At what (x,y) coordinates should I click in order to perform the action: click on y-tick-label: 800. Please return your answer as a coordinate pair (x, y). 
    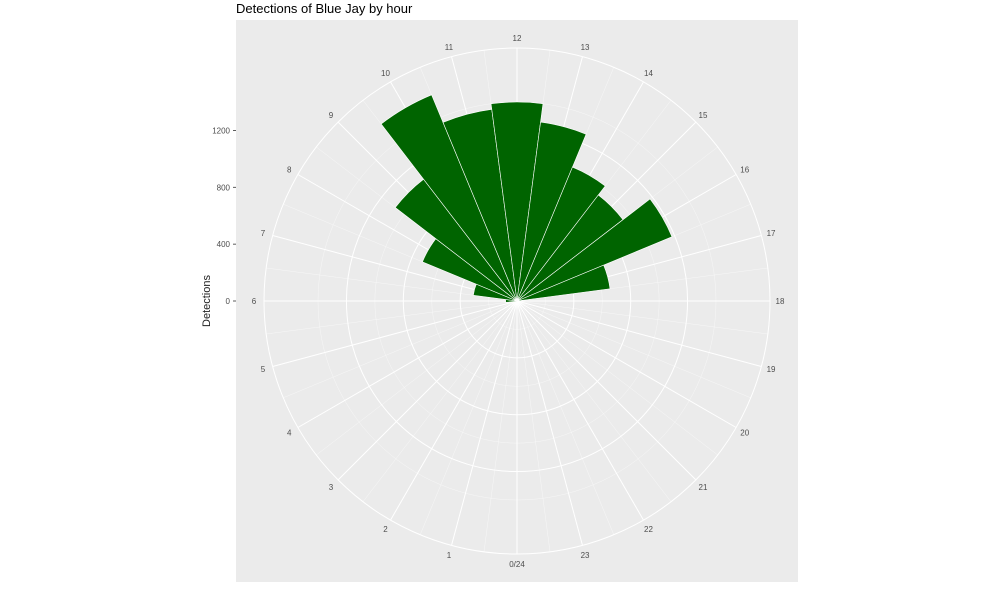
    Looking at the image, I should click on (224, 187).